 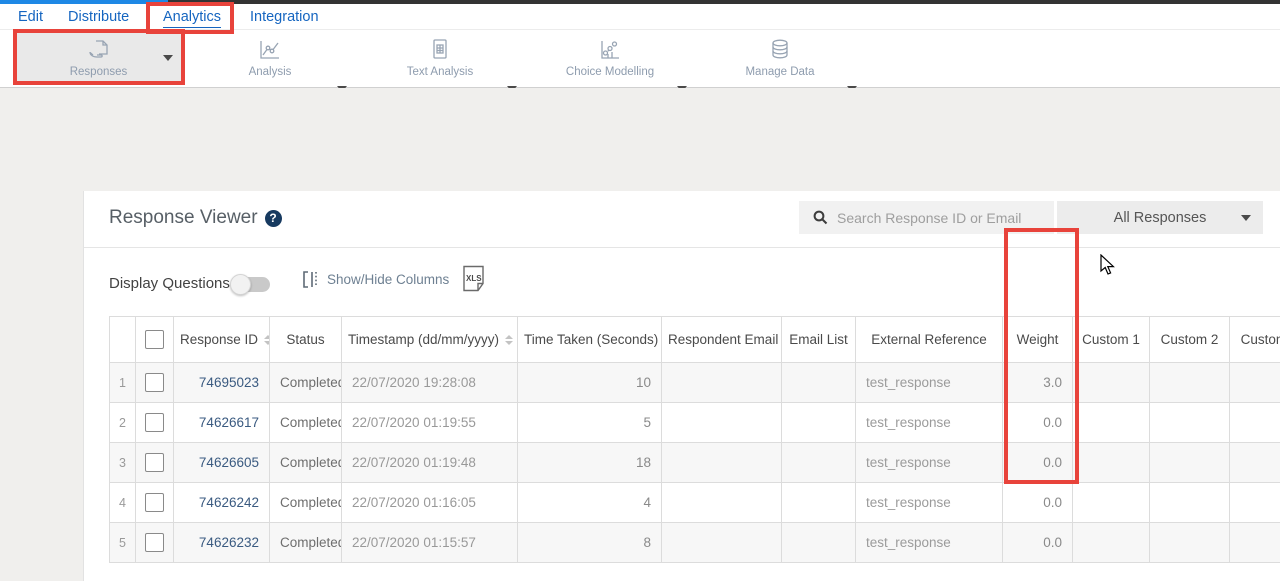 What do you see at coordinates (1037, 339) in the screenshot?
I see `column-header-weight: Weight` at bounding box center [1037, 339].